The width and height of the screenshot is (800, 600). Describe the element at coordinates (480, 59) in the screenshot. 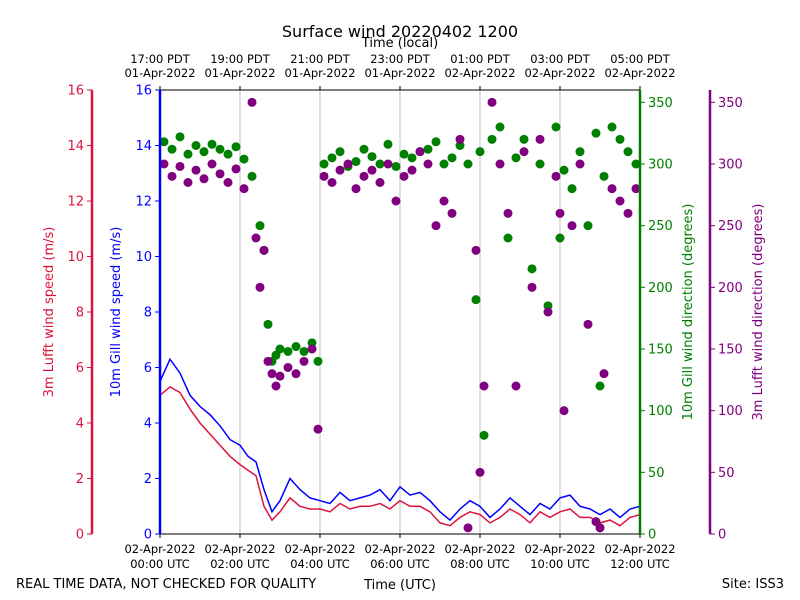

I see `top-tick-label-time: 01:00 PDT` at that location.